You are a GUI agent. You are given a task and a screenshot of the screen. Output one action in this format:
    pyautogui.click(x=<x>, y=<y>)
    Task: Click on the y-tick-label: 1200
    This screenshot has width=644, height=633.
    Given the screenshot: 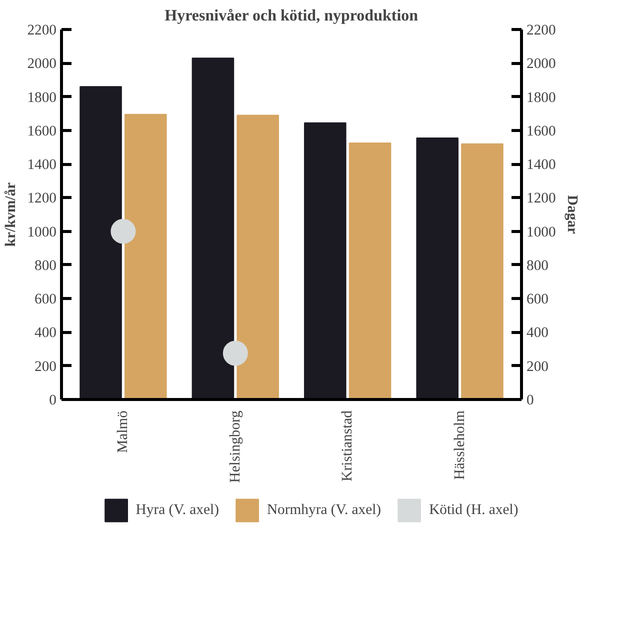 What is the action you would take?
    pyautogui.click(x=41, y=198)
    